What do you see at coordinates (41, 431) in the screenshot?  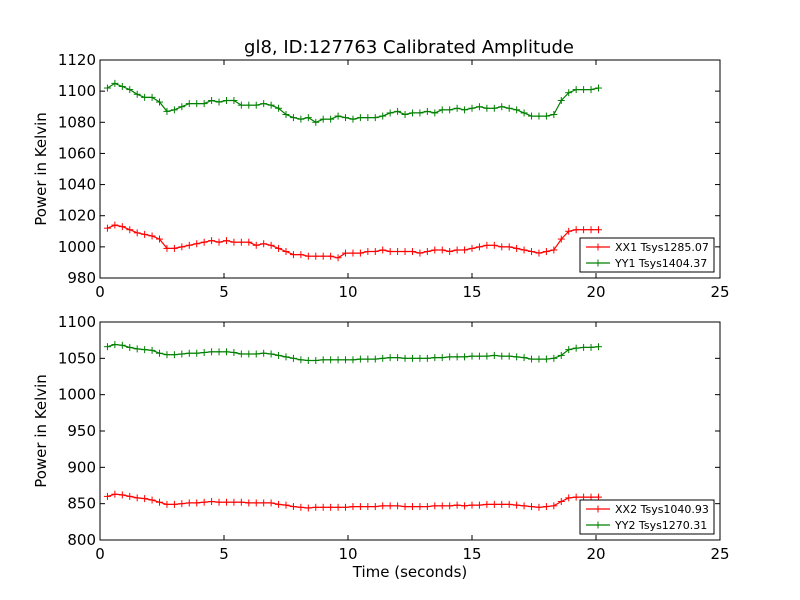 I see `bottom-chart-y-axis-label: Power in Kelvin` at bounding box center [41, 431].